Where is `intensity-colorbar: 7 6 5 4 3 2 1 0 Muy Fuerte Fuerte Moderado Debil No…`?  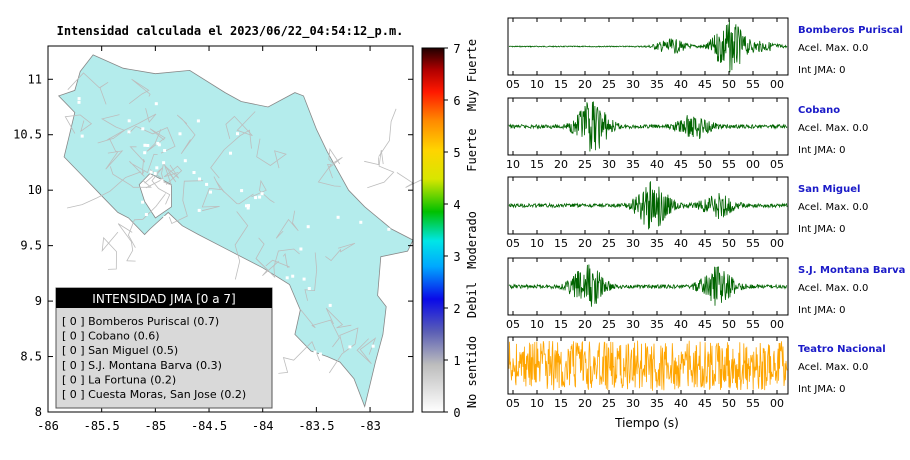
intensity-colorbar: 7 6 5 4 3 2 1 0 Muy Fuerte Fuerte Moderado Debil No… is located at coordinates (450, 229).